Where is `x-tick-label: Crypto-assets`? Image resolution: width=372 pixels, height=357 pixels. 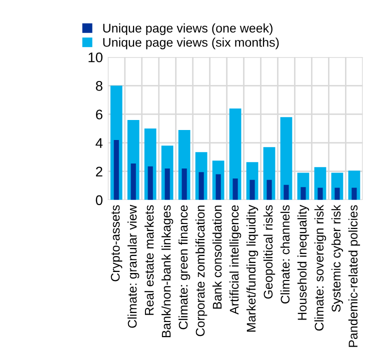
x-tick-label: Crypto-assets is located at coordinates (116, 243).